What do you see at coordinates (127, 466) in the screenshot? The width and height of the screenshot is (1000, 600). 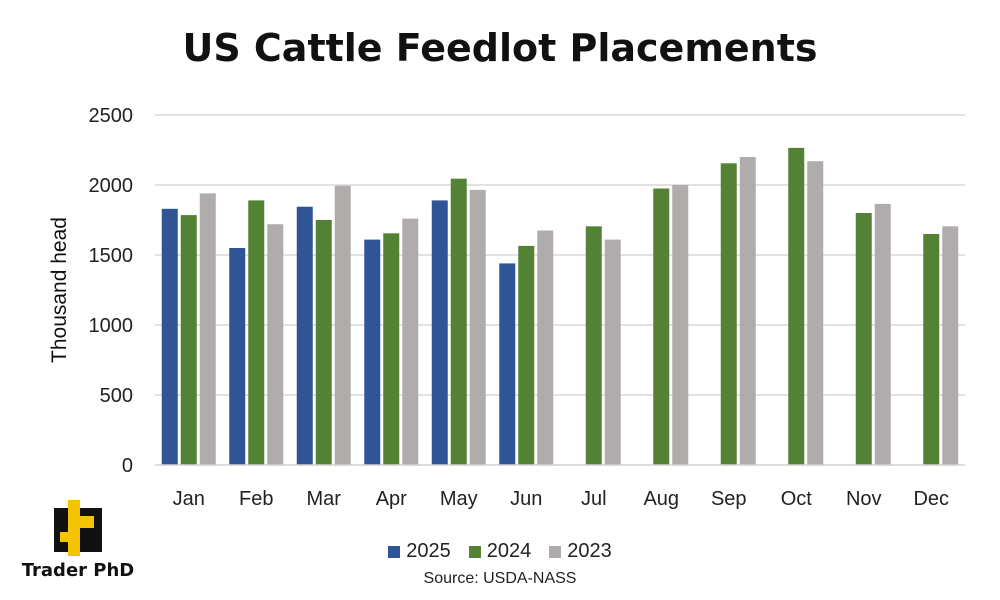 I see `y-tick-label-0: 0` at bounding box center [127, 466].